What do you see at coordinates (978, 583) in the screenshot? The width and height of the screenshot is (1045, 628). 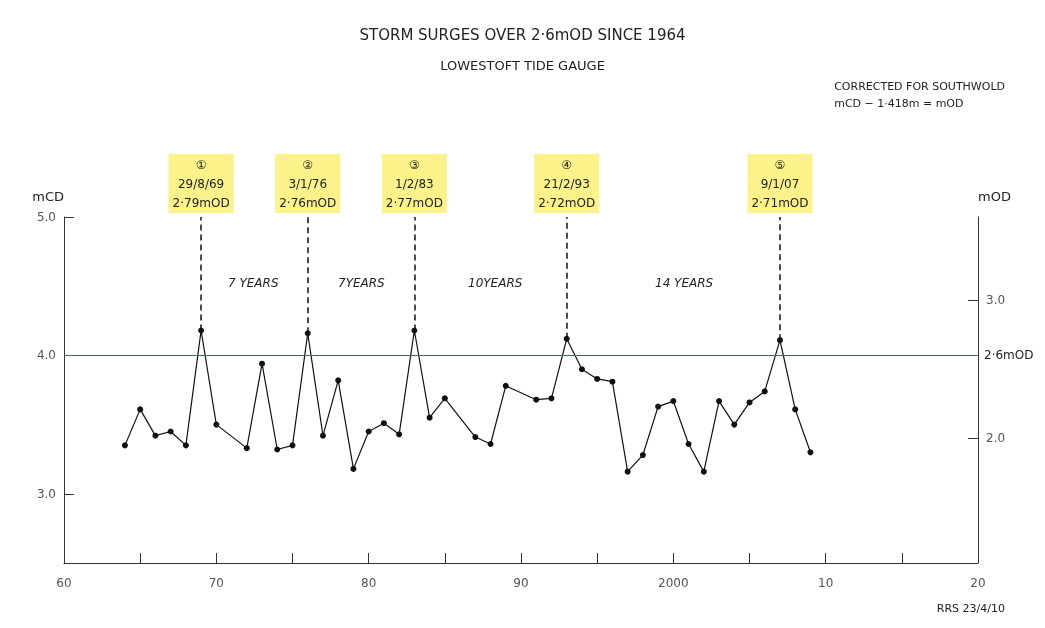 I see `x-tick-label: 20` at bounding box center [978, 583].